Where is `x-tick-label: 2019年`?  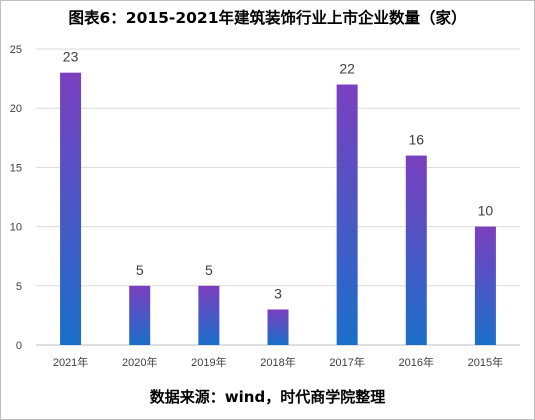
x-tick-label: 2019年 is located at coordinates (208, 362).